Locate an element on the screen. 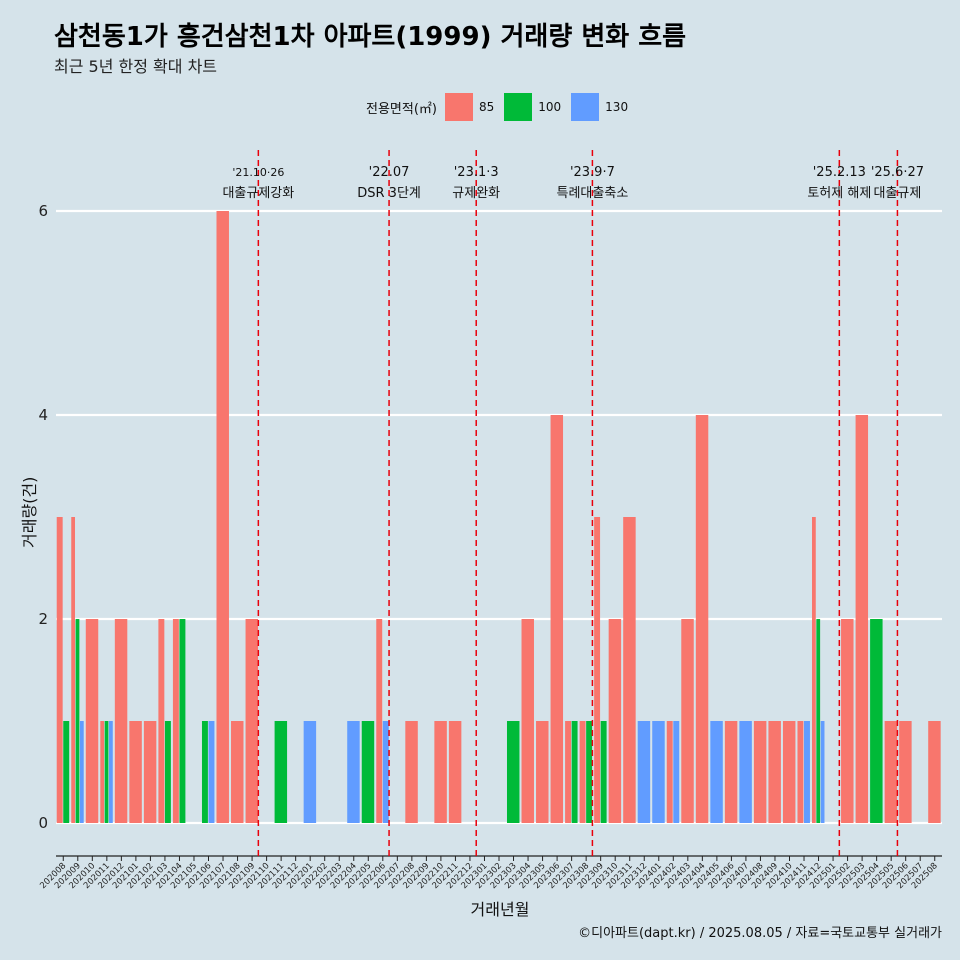  annotation-label: 대출규제강화 is located at coordinates (258, 193).